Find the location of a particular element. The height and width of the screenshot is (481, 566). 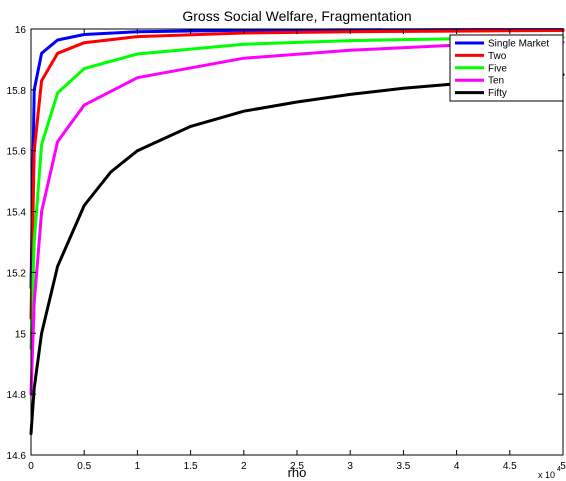

legend-label-4: Fifty is located at coordinates (497, 93).